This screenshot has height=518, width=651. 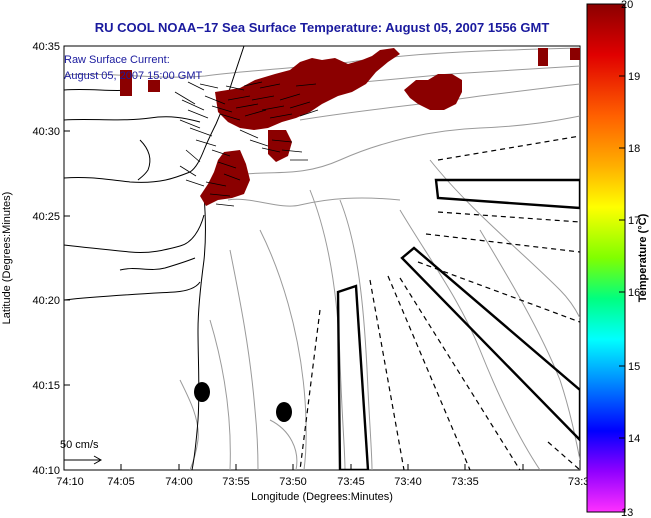 What do you see at coordinates (246, 144) in the screenshot?
I see `current-vectors` at bounding box center [246, 144].